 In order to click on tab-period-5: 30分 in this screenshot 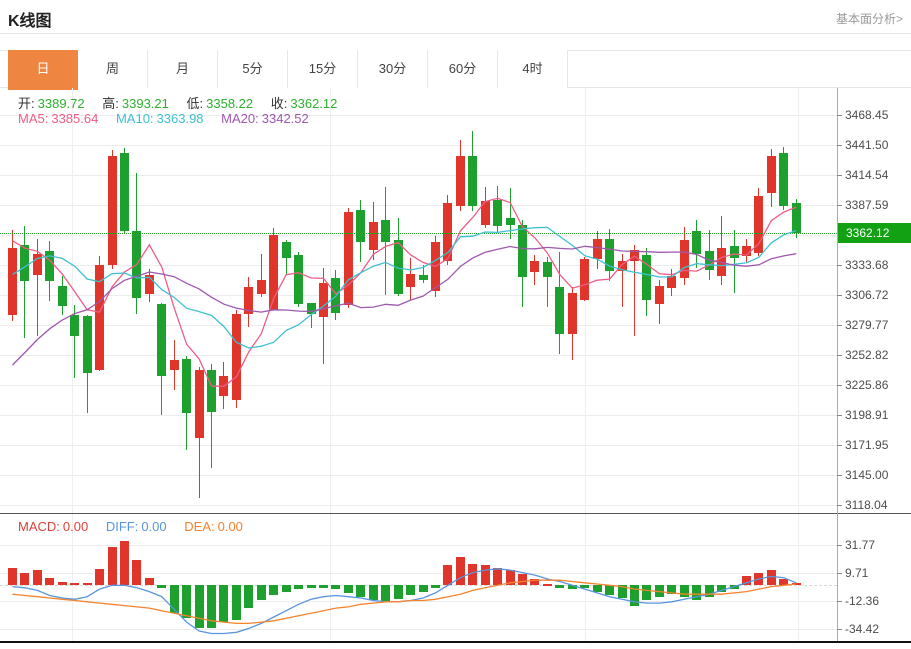, I will do `click(393, 69)`.